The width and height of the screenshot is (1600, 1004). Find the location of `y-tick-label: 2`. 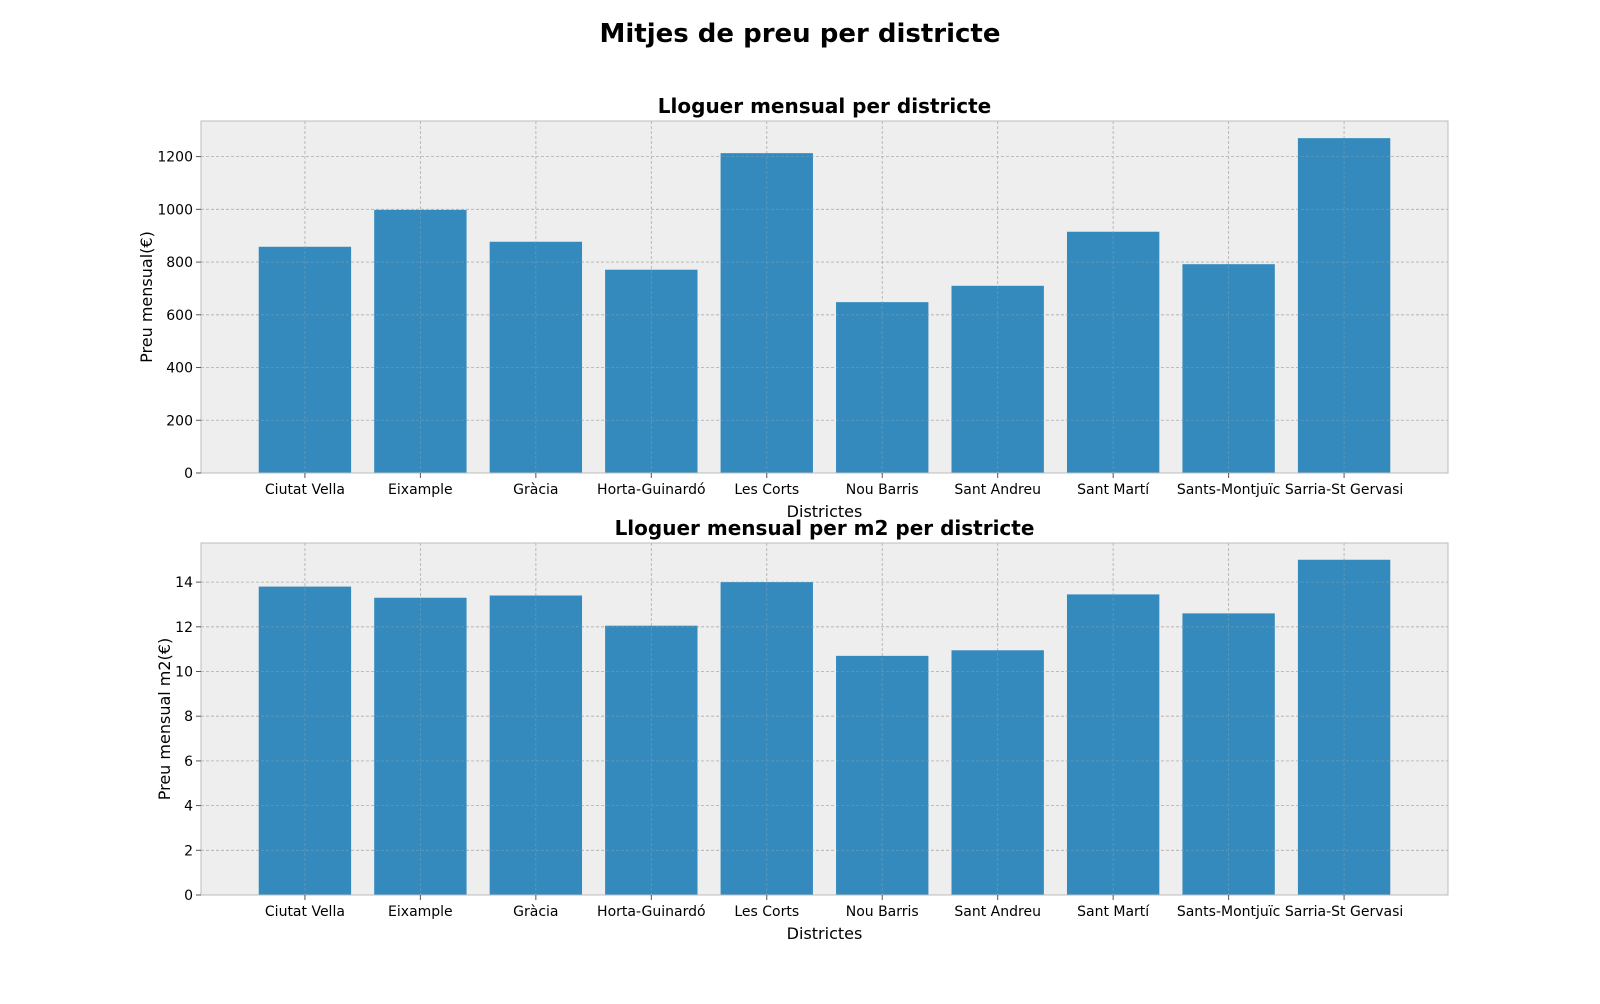

y-tick-label: 2 is located at coordinates (188, 851).